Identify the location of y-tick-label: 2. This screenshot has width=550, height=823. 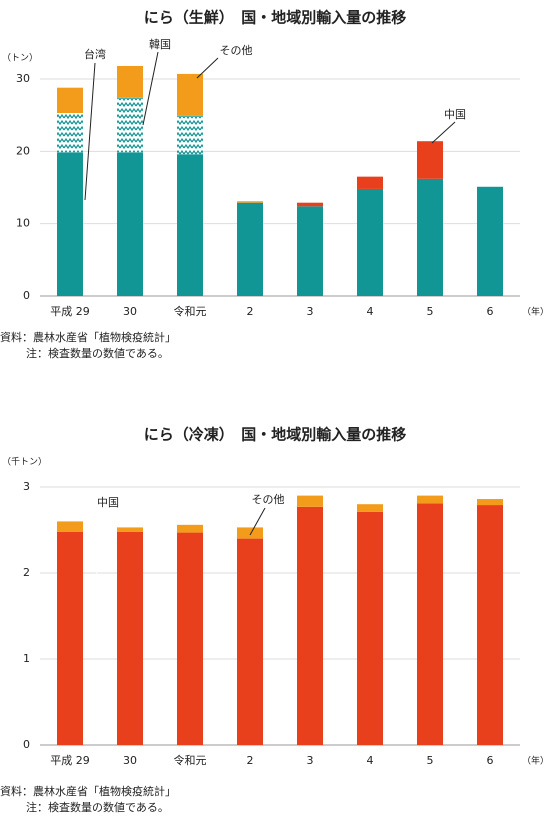
(26, 572).